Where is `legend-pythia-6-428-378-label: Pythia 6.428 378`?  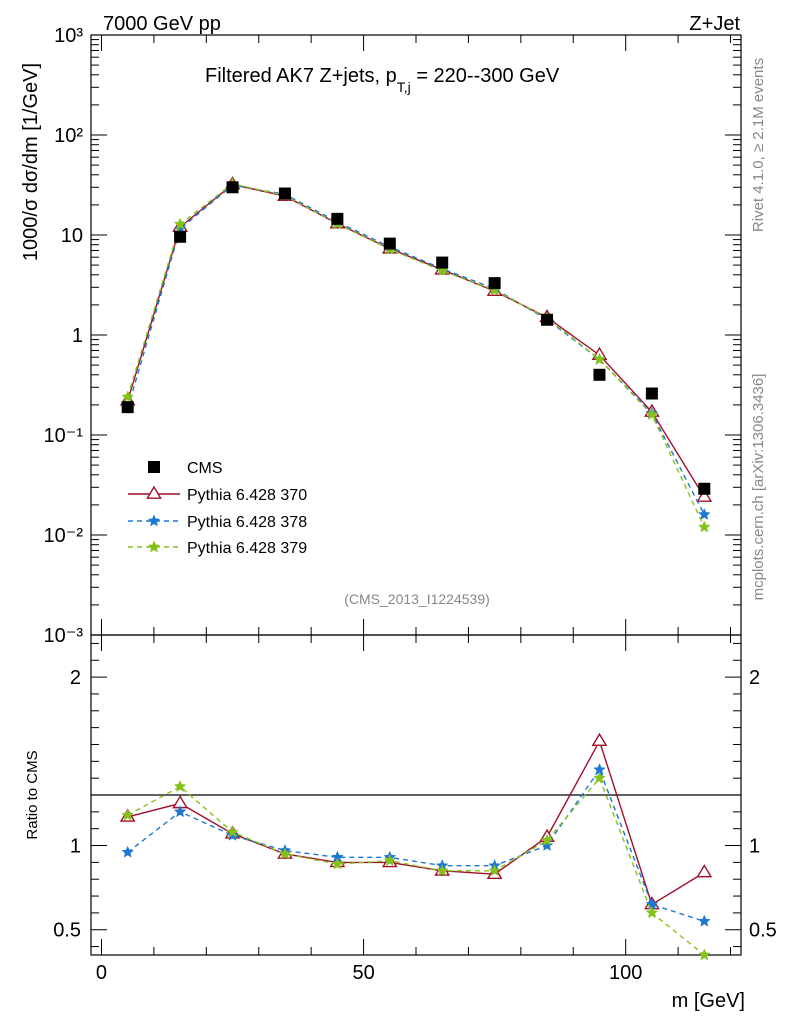 legend-pythia-6-428-378-label: Pythia 6.428 378 is located at coordinates (247, 522).